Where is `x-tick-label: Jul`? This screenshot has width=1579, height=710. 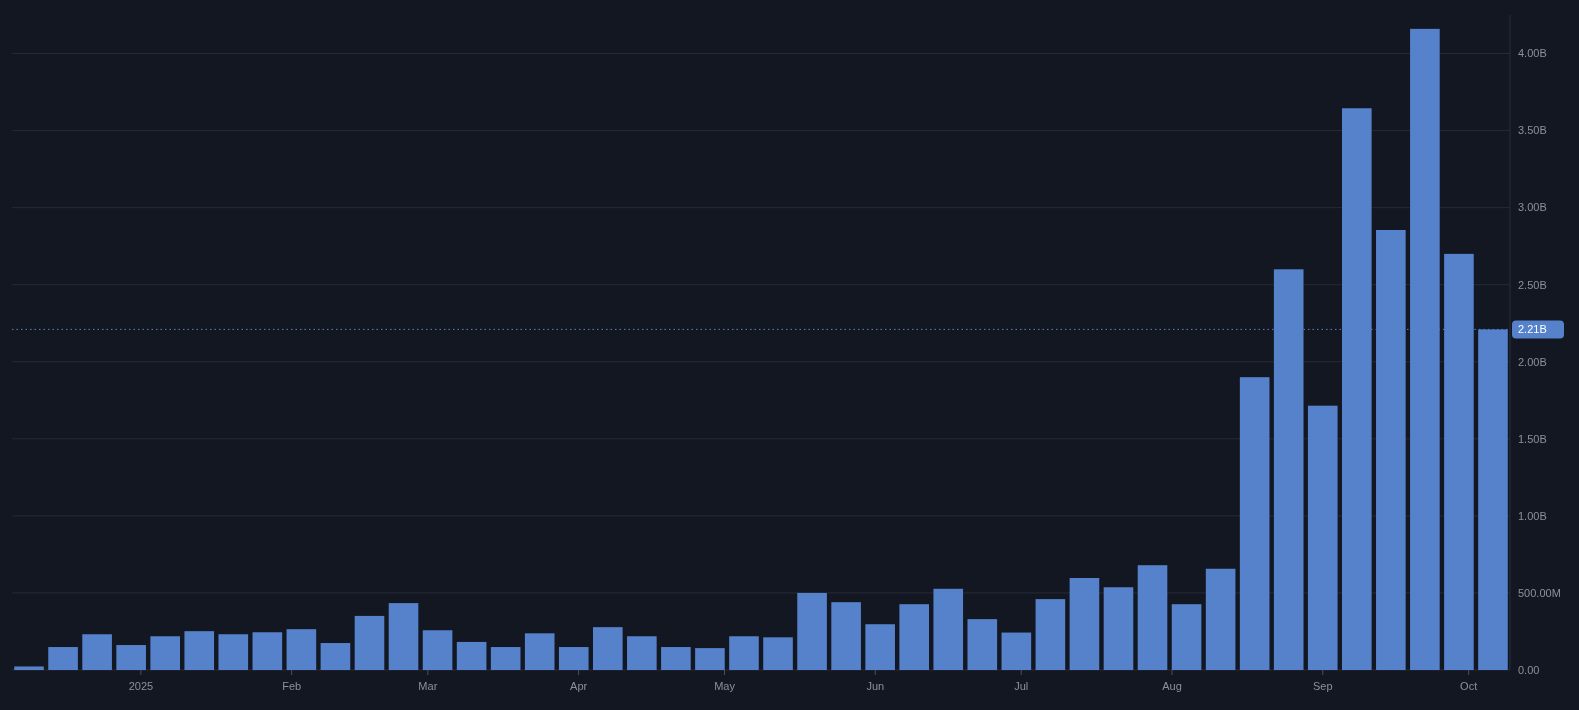
x-tick-label: Jul is located at coordinates (1021, 686).